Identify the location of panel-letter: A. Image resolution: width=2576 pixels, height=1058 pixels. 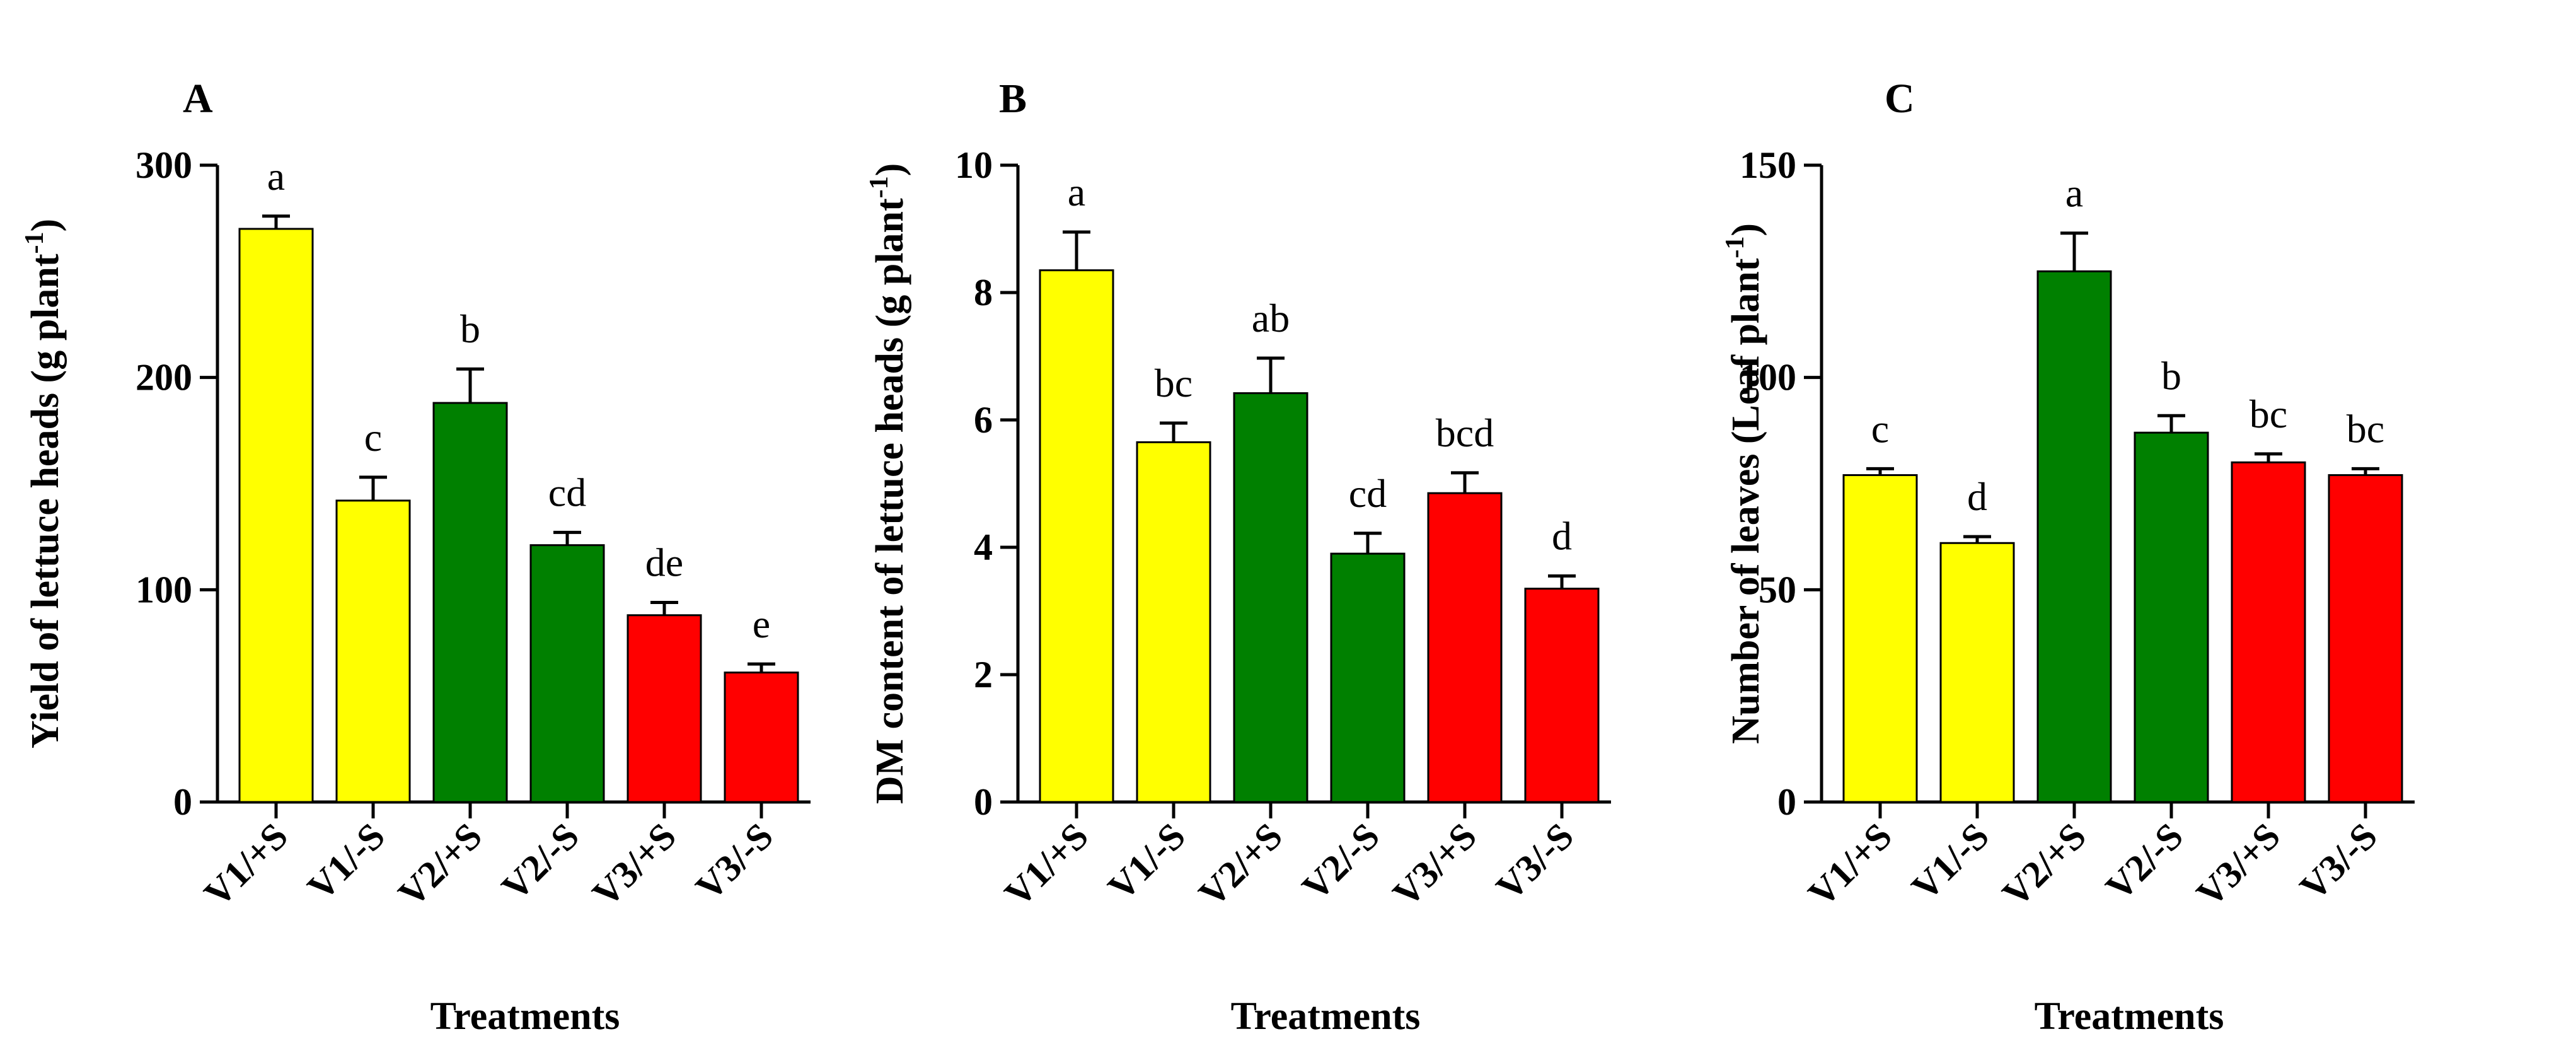
(198, 99).